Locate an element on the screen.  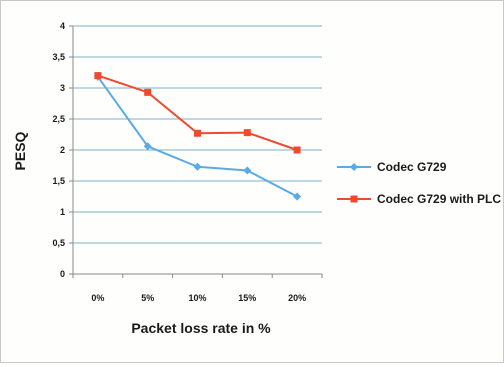
y-tick-label: 4 is located at coordinates (62, 26).